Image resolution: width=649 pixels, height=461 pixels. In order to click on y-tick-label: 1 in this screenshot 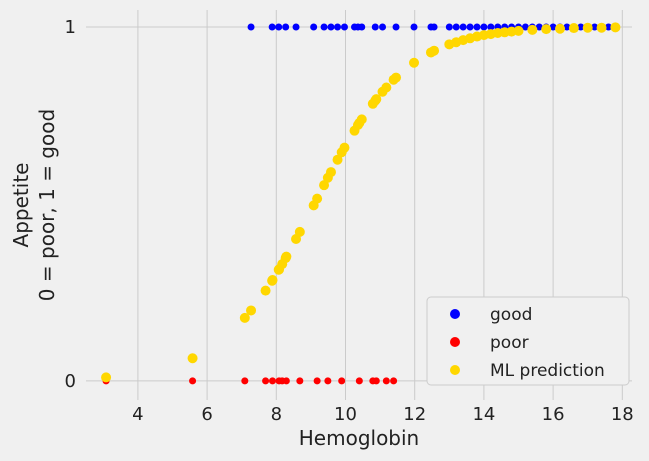, I will do `click(70, 27)`.